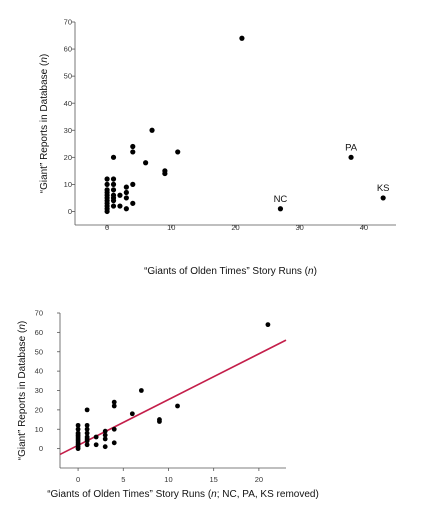 The width and height of the screenshot is (423, 529). Describe the element at coordinates (300, 227) in the screenshot. I see `x-tick-label: 30` at that location.